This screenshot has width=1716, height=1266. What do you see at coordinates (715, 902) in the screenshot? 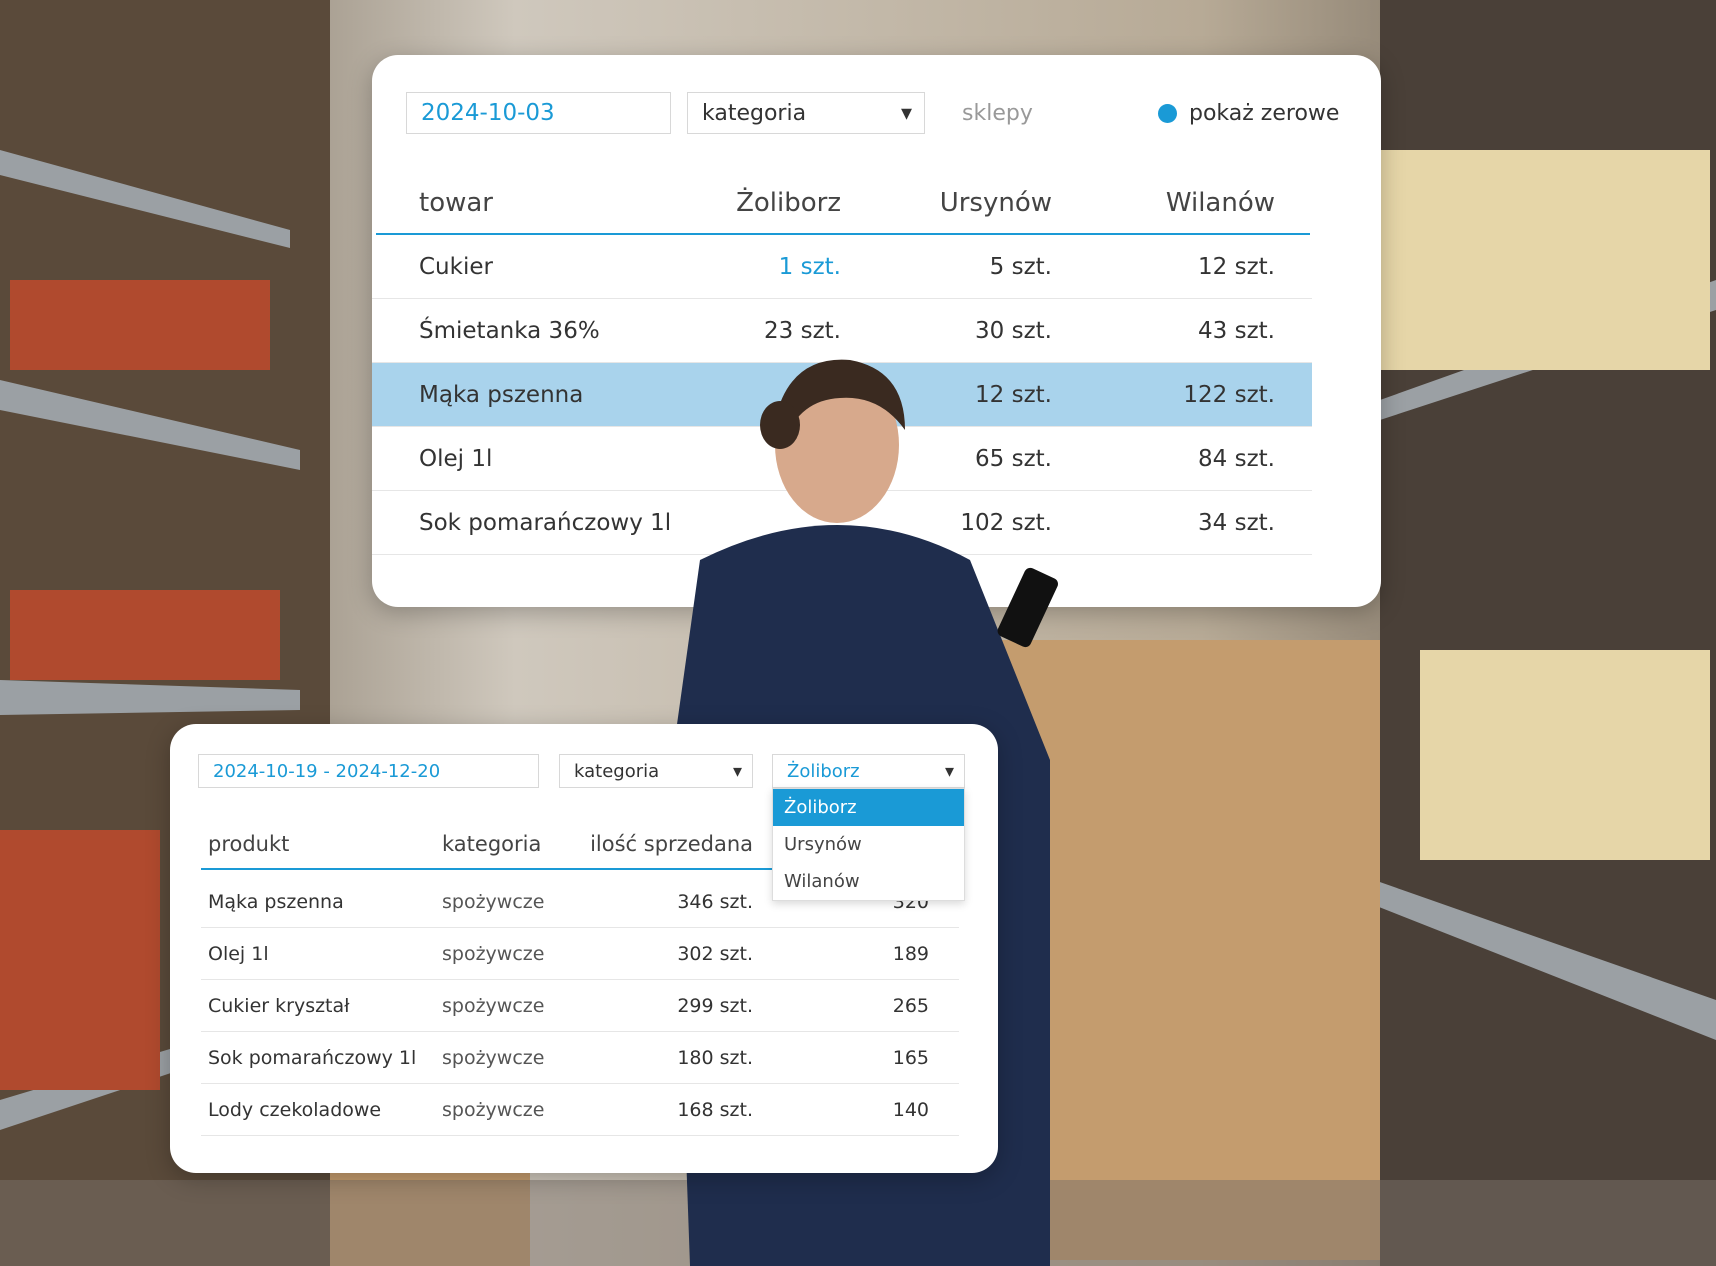
I see `quantity-sold: 346 szt.` at bounding box center [715, 902].